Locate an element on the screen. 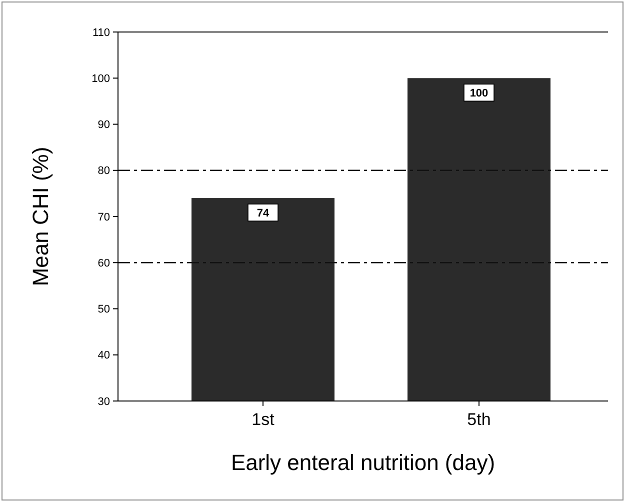  y-tick-label: 70 is located at coordinates (104, 217).